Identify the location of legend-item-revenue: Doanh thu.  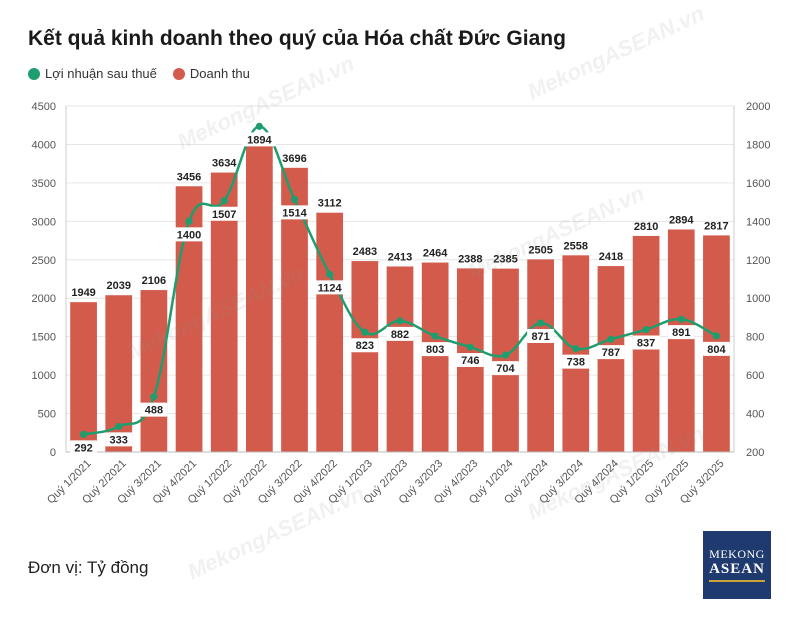
(211, 73).